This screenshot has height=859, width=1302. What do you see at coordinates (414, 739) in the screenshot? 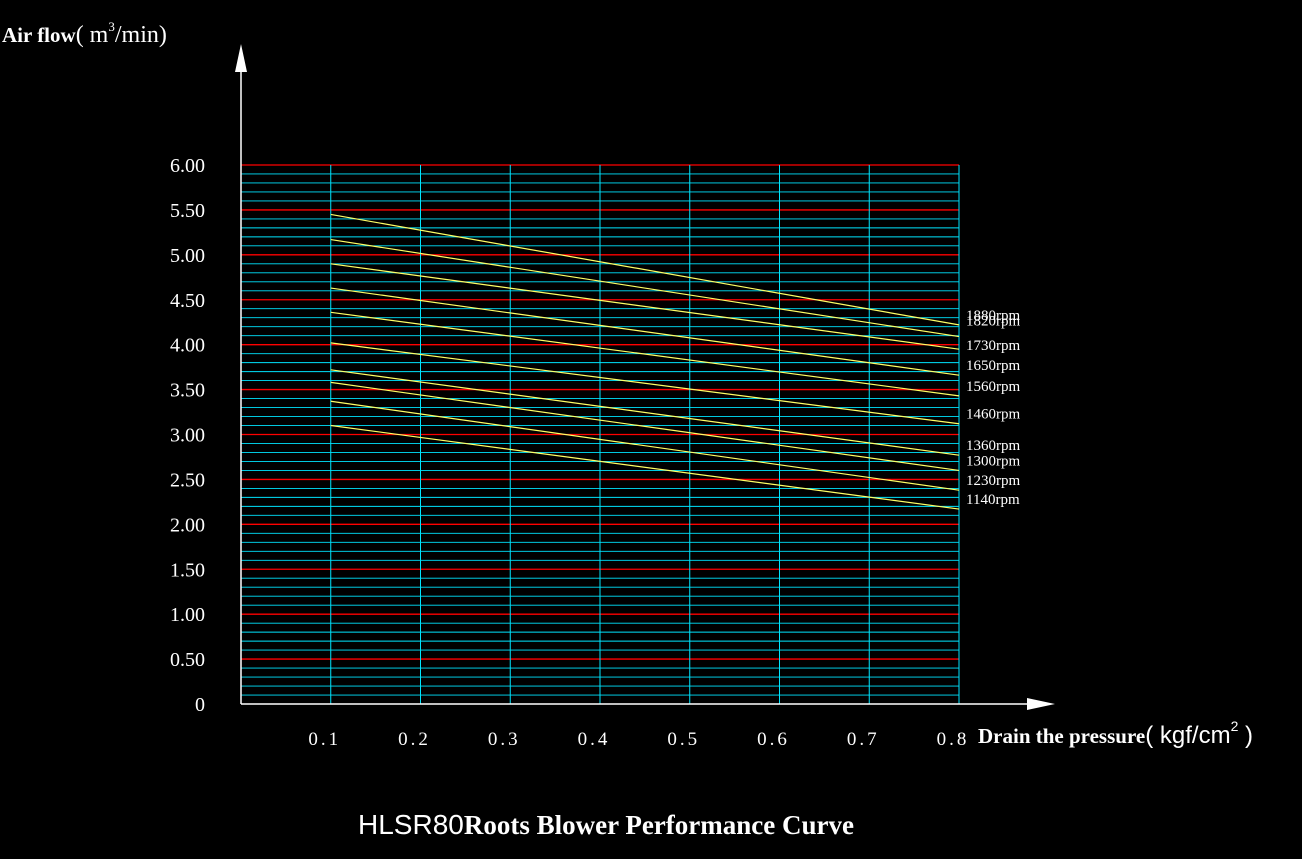
I see `x-tick-label: 0.2` at bounding box center [414, 739].